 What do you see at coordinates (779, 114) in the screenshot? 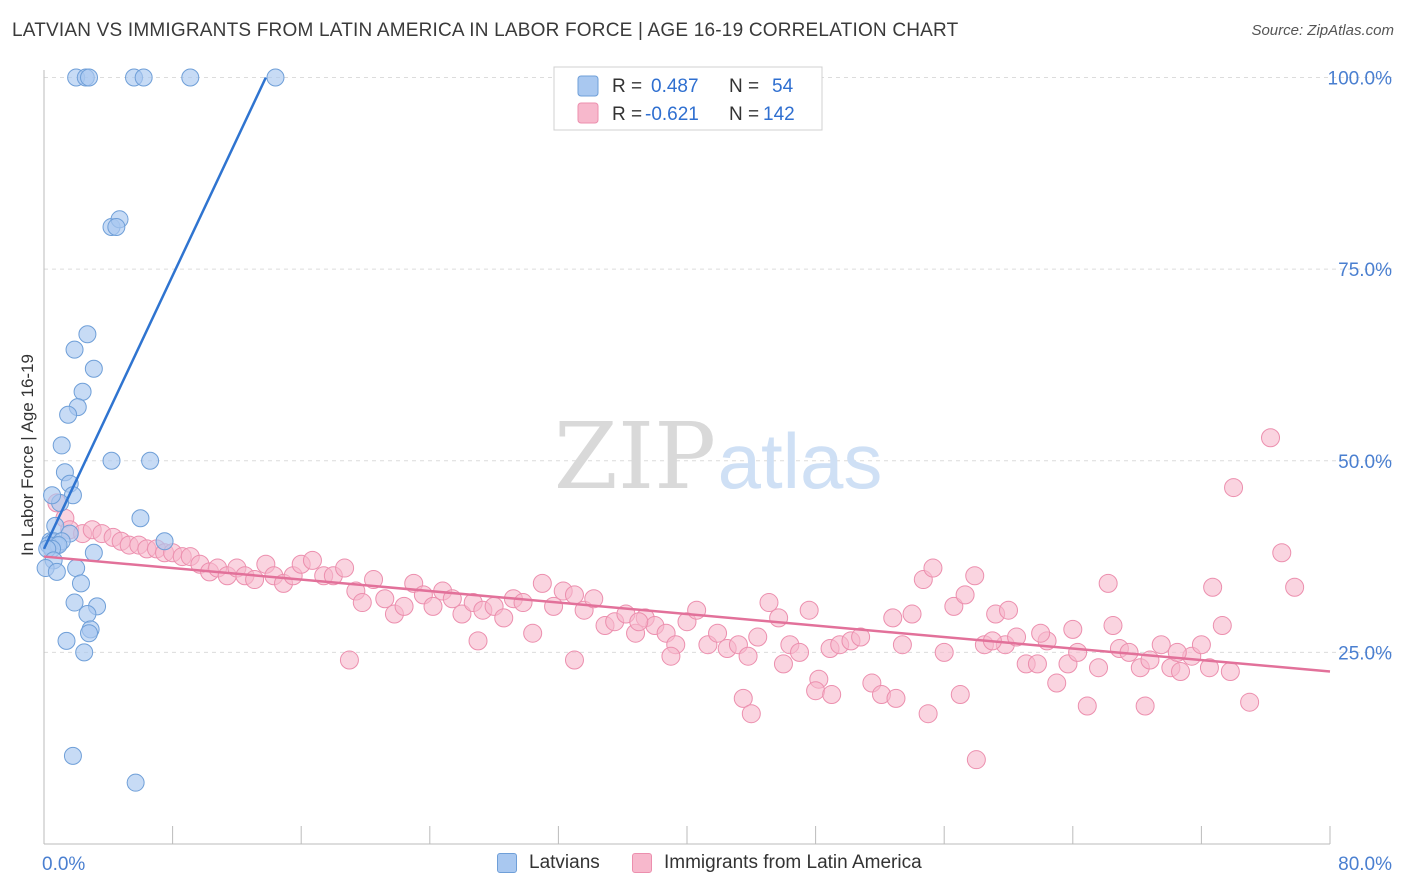
I see `legend-n-value-latin: 142` at bounding box center [779, 114].